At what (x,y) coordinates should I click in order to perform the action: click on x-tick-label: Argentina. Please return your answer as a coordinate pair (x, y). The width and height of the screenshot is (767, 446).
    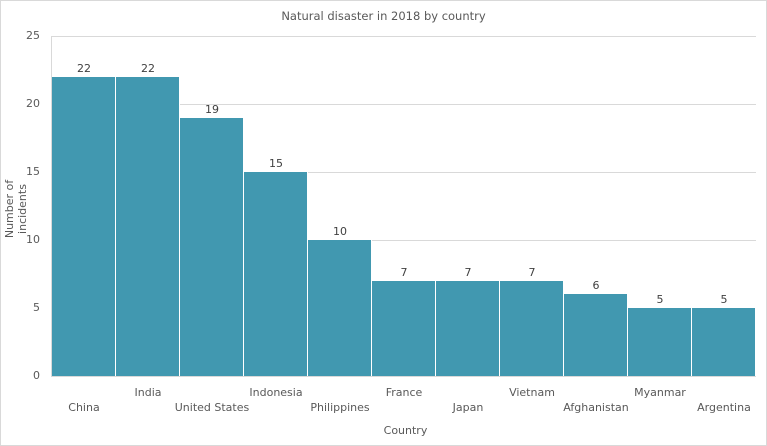
    Looking at the image, I should click on (724, 407).